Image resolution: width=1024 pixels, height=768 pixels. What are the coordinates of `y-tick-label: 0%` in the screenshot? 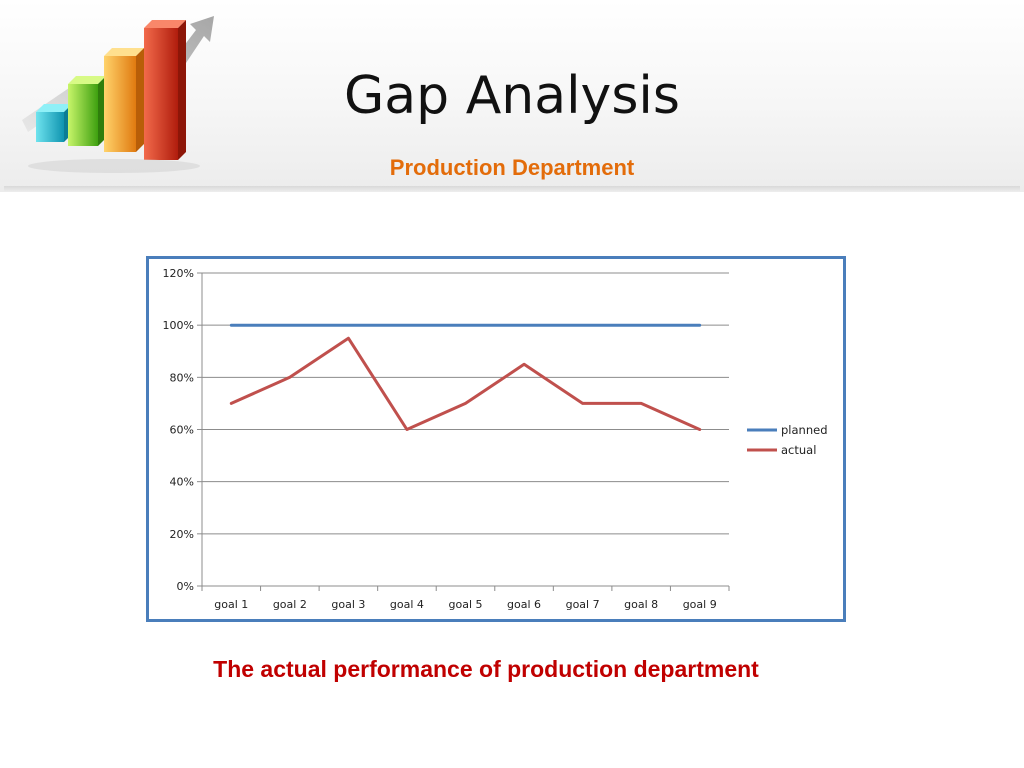 It's located at (185, 586).